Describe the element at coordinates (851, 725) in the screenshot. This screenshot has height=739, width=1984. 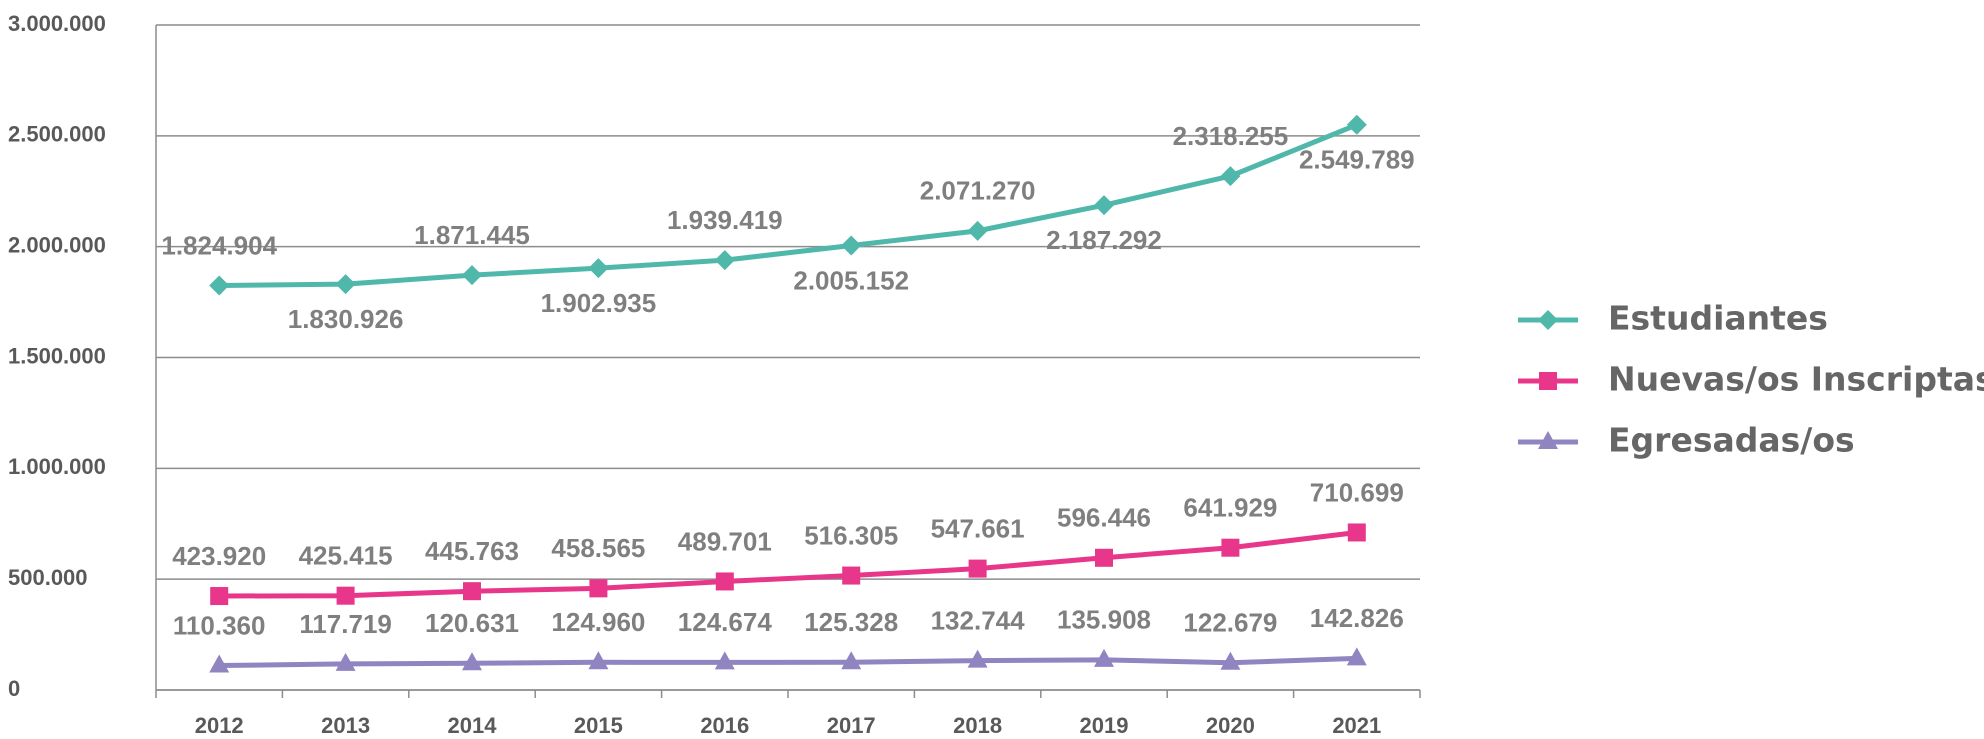
I see `x-tick-label: 2017` at that location.